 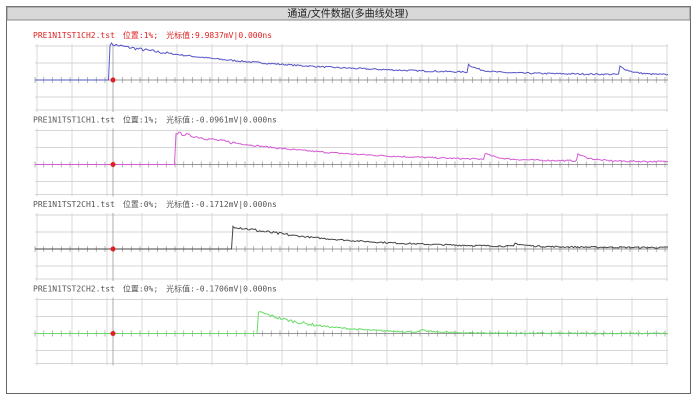 What do you see at coordinates (74, 204) in the screenshot?
I see `label-file: PRE1N1TST2CH1.tst` at bounding box center [74, 204].